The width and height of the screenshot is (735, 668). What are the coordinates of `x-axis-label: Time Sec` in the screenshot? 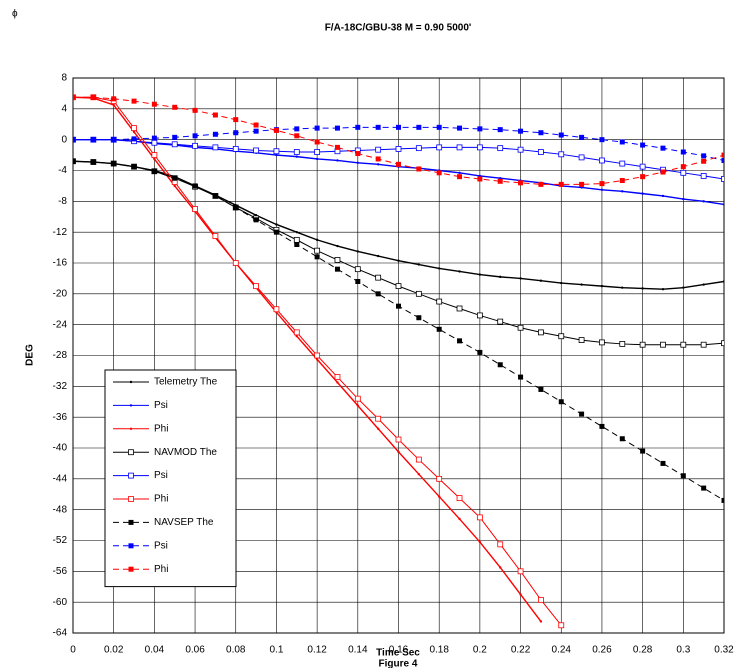 It's located at (398, 653).